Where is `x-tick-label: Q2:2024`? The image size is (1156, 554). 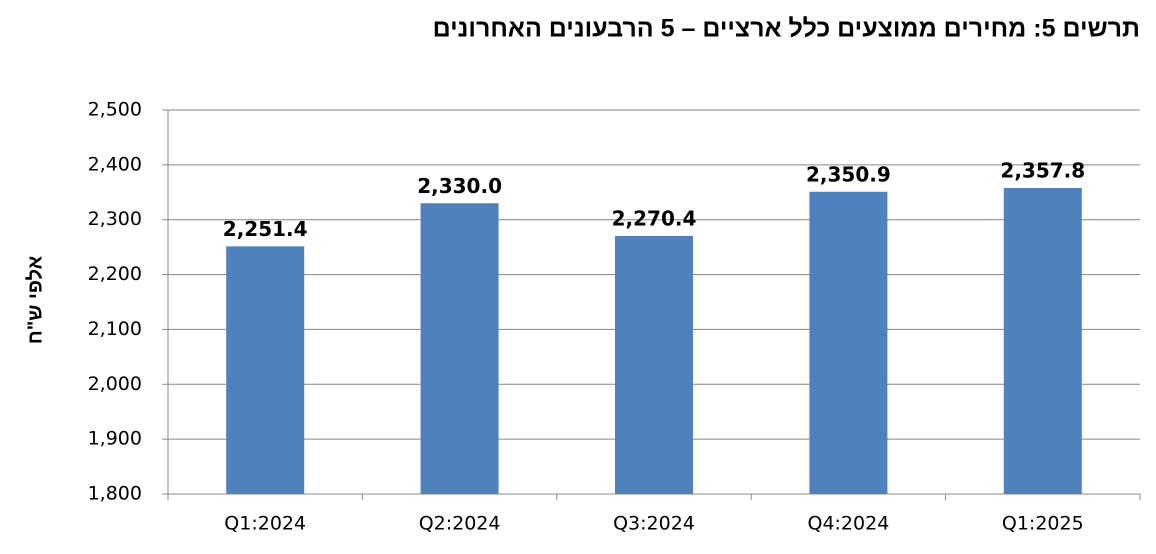
x-tick-label: Q2:2024 is located at coordinates (460, 524).